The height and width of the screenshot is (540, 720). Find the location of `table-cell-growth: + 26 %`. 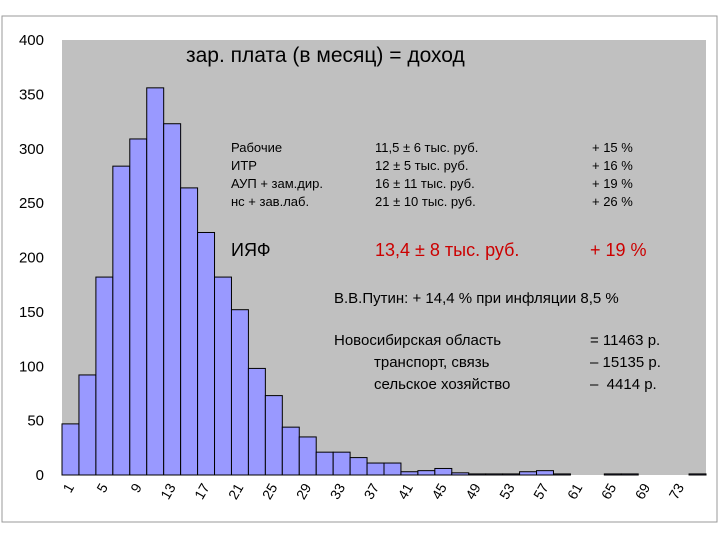

table-cell-growth: + 26 % is located at coordinates (612, 202).